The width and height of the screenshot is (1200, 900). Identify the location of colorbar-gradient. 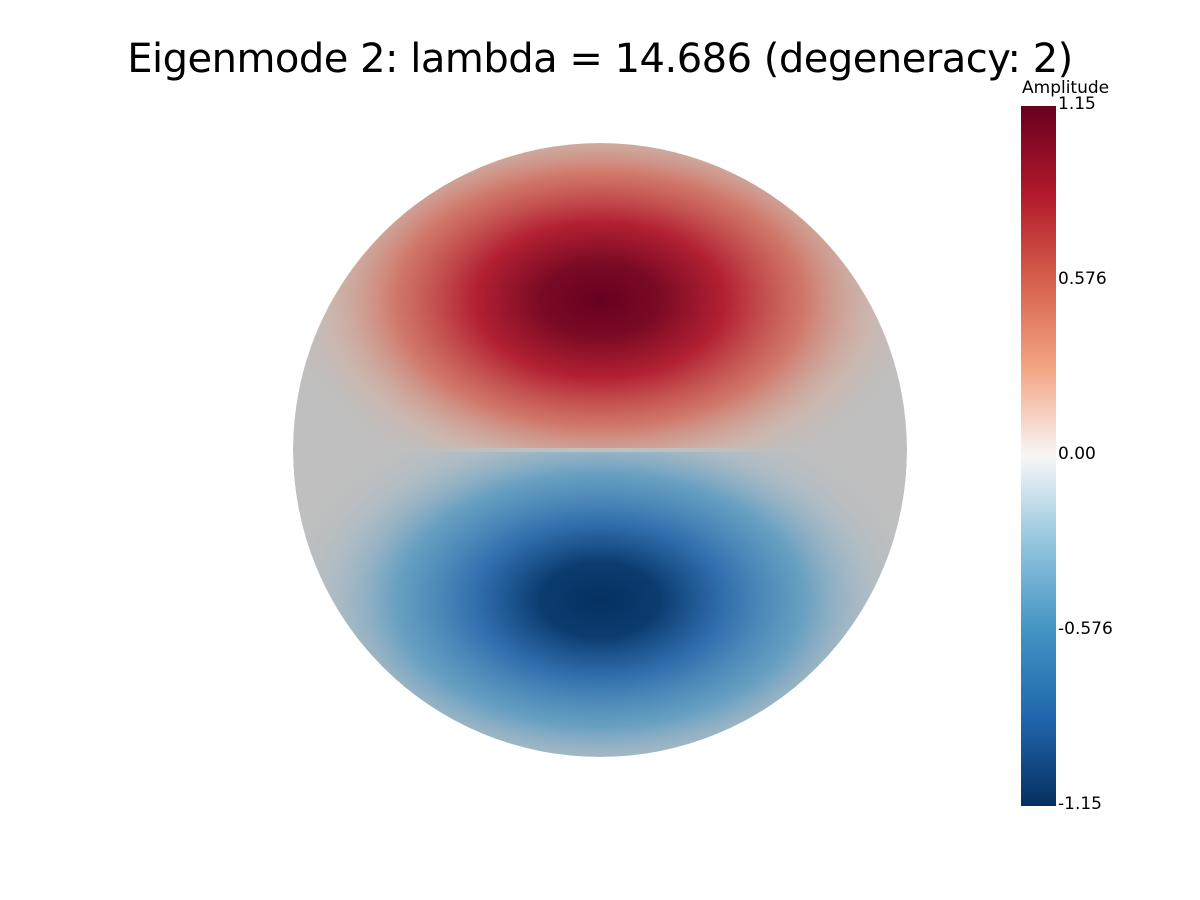
(1038, 456).